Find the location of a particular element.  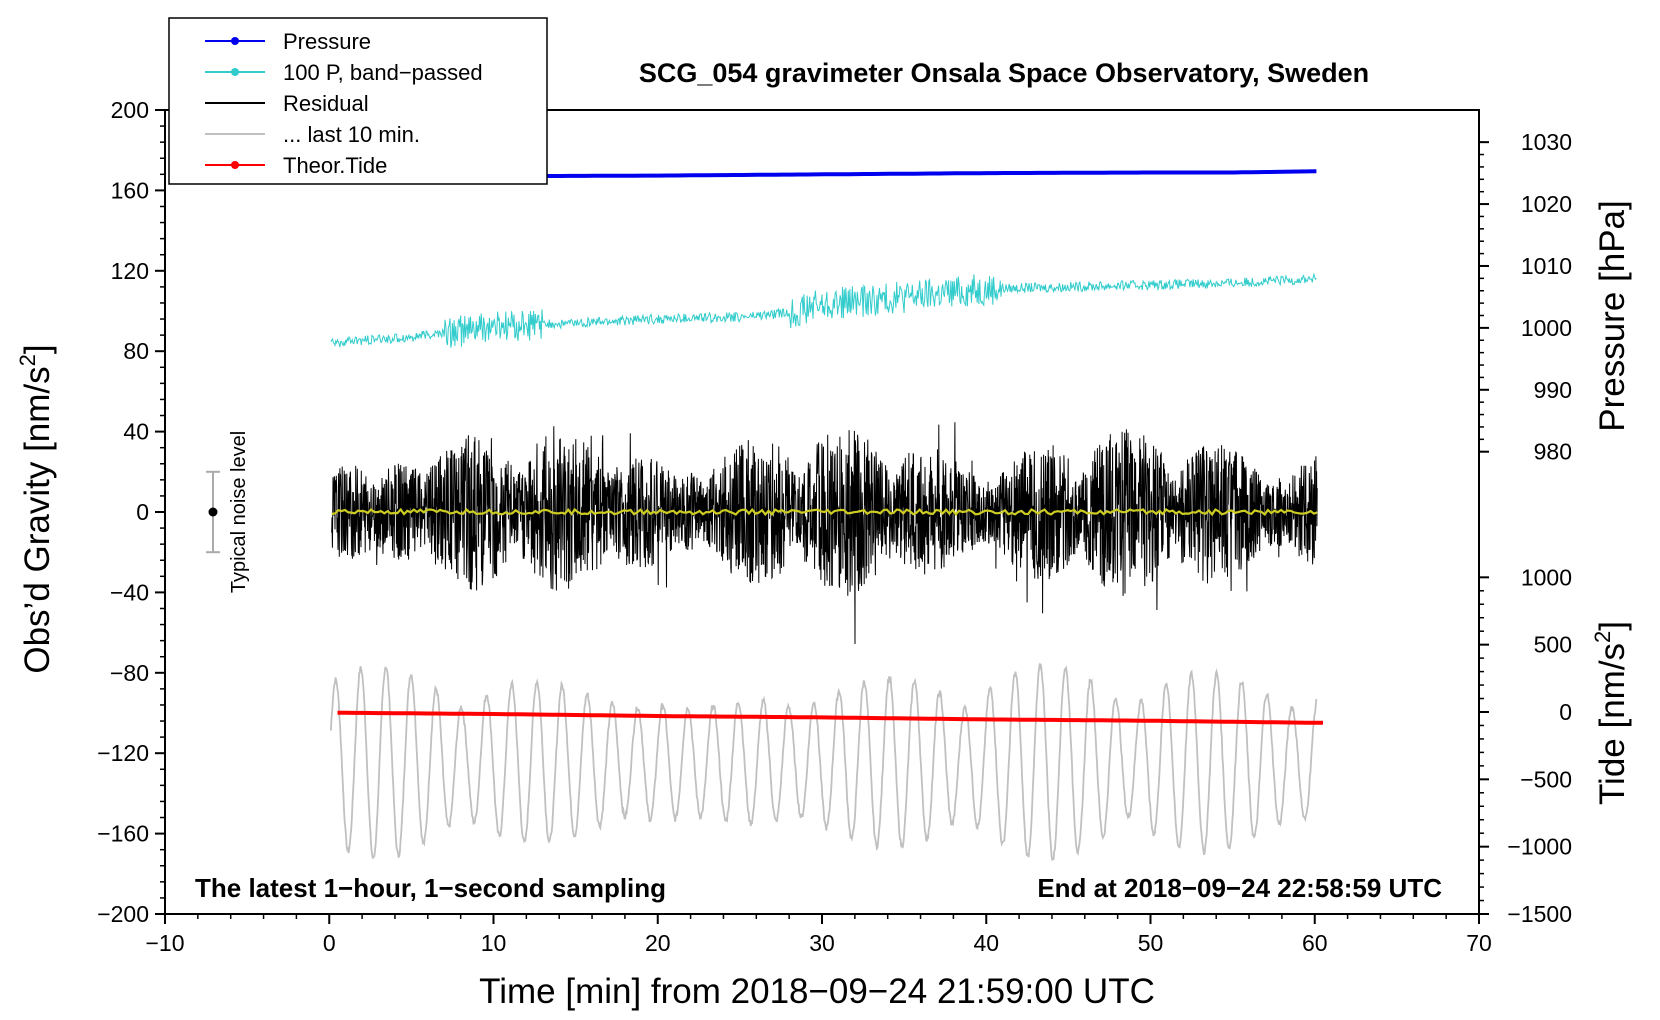

x-axis-label: Time [min] from 2018−09−24 21:59:00 UTC is located at coordinates (817, 991).